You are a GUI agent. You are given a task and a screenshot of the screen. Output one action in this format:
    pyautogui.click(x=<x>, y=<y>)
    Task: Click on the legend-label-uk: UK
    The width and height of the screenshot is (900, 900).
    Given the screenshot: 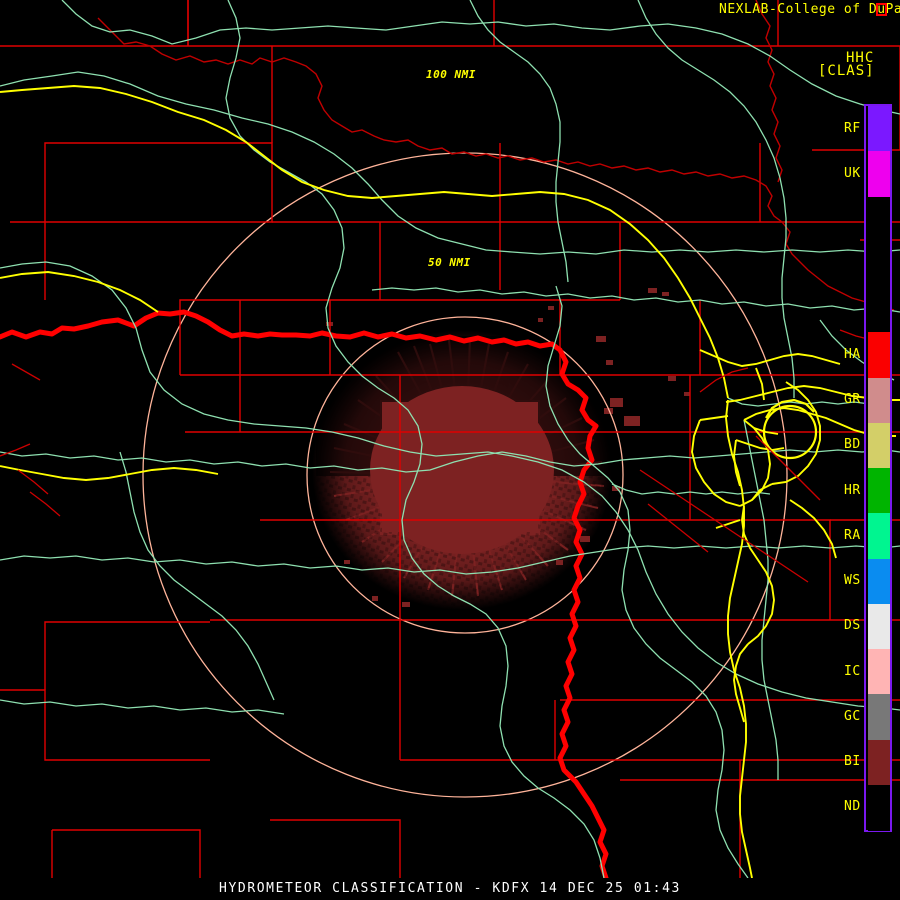 What is the action you would take?
    pyautogui.click(x=852, y=173)
    